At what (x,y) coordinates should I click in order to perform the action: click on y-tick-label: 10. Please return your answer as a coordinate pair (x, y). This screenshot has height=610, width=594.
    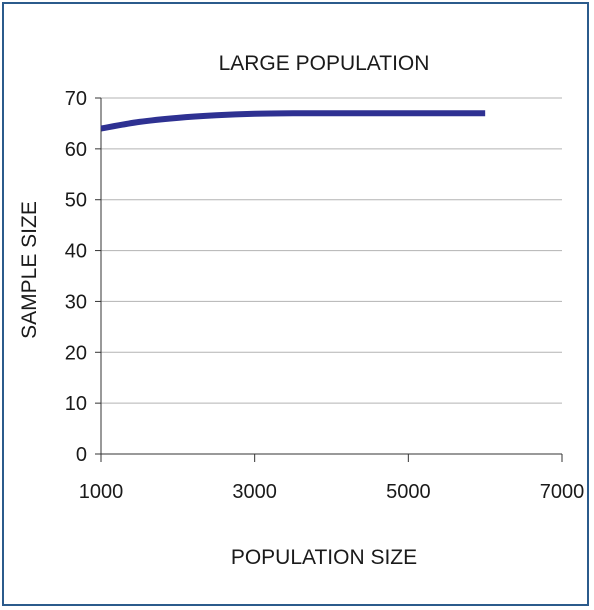
    Looking at the image, I should click on (76, 404).